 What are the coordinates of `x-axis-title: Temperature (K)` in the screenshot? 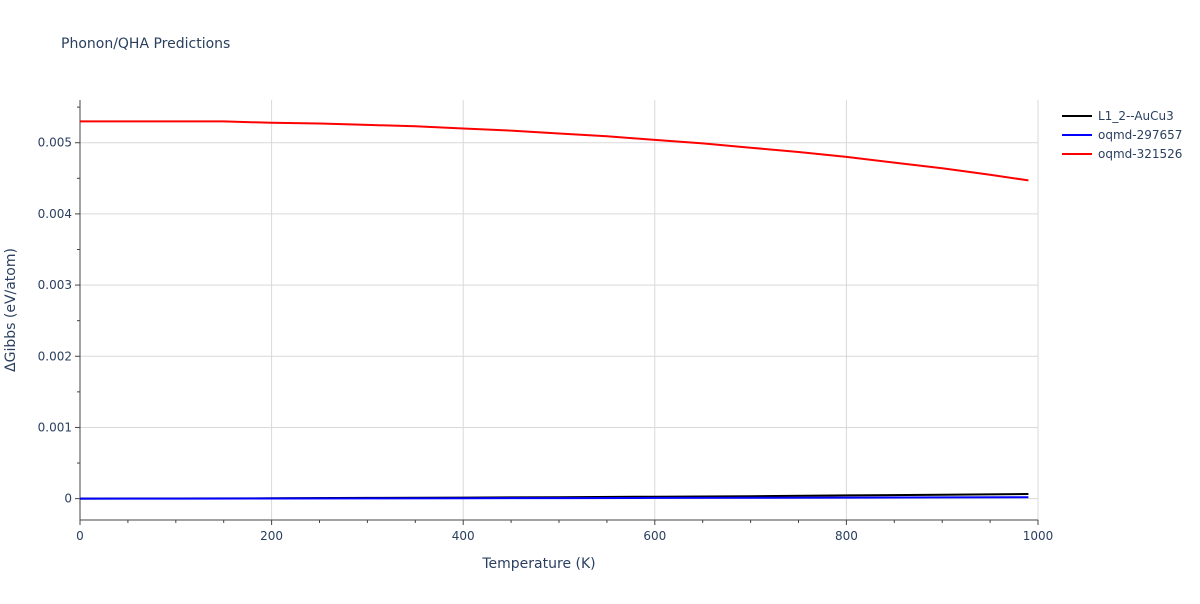 It's located at (538, 564).